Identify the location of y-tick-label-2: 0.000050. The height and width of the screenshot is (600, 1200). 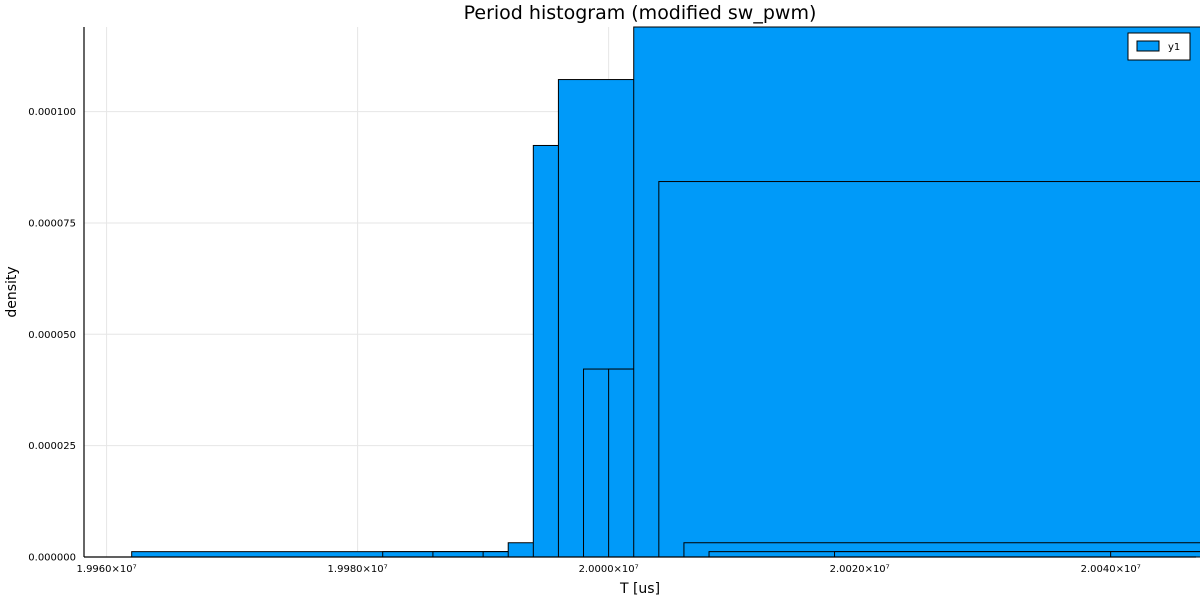
(52, 335).